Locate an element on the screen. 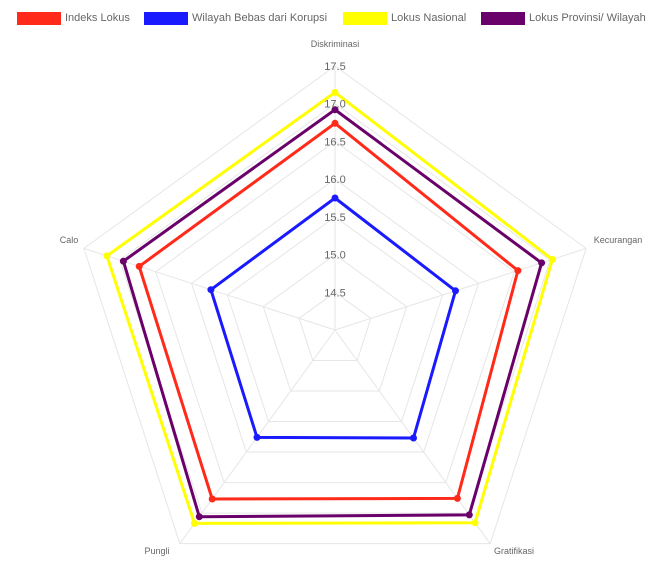 Image resolution: width=667 pixels, height=562 pixels. legend-label-lokus-provinsi: Lokus Provinsi/ Wilayah is located at coordinates (587, 18).